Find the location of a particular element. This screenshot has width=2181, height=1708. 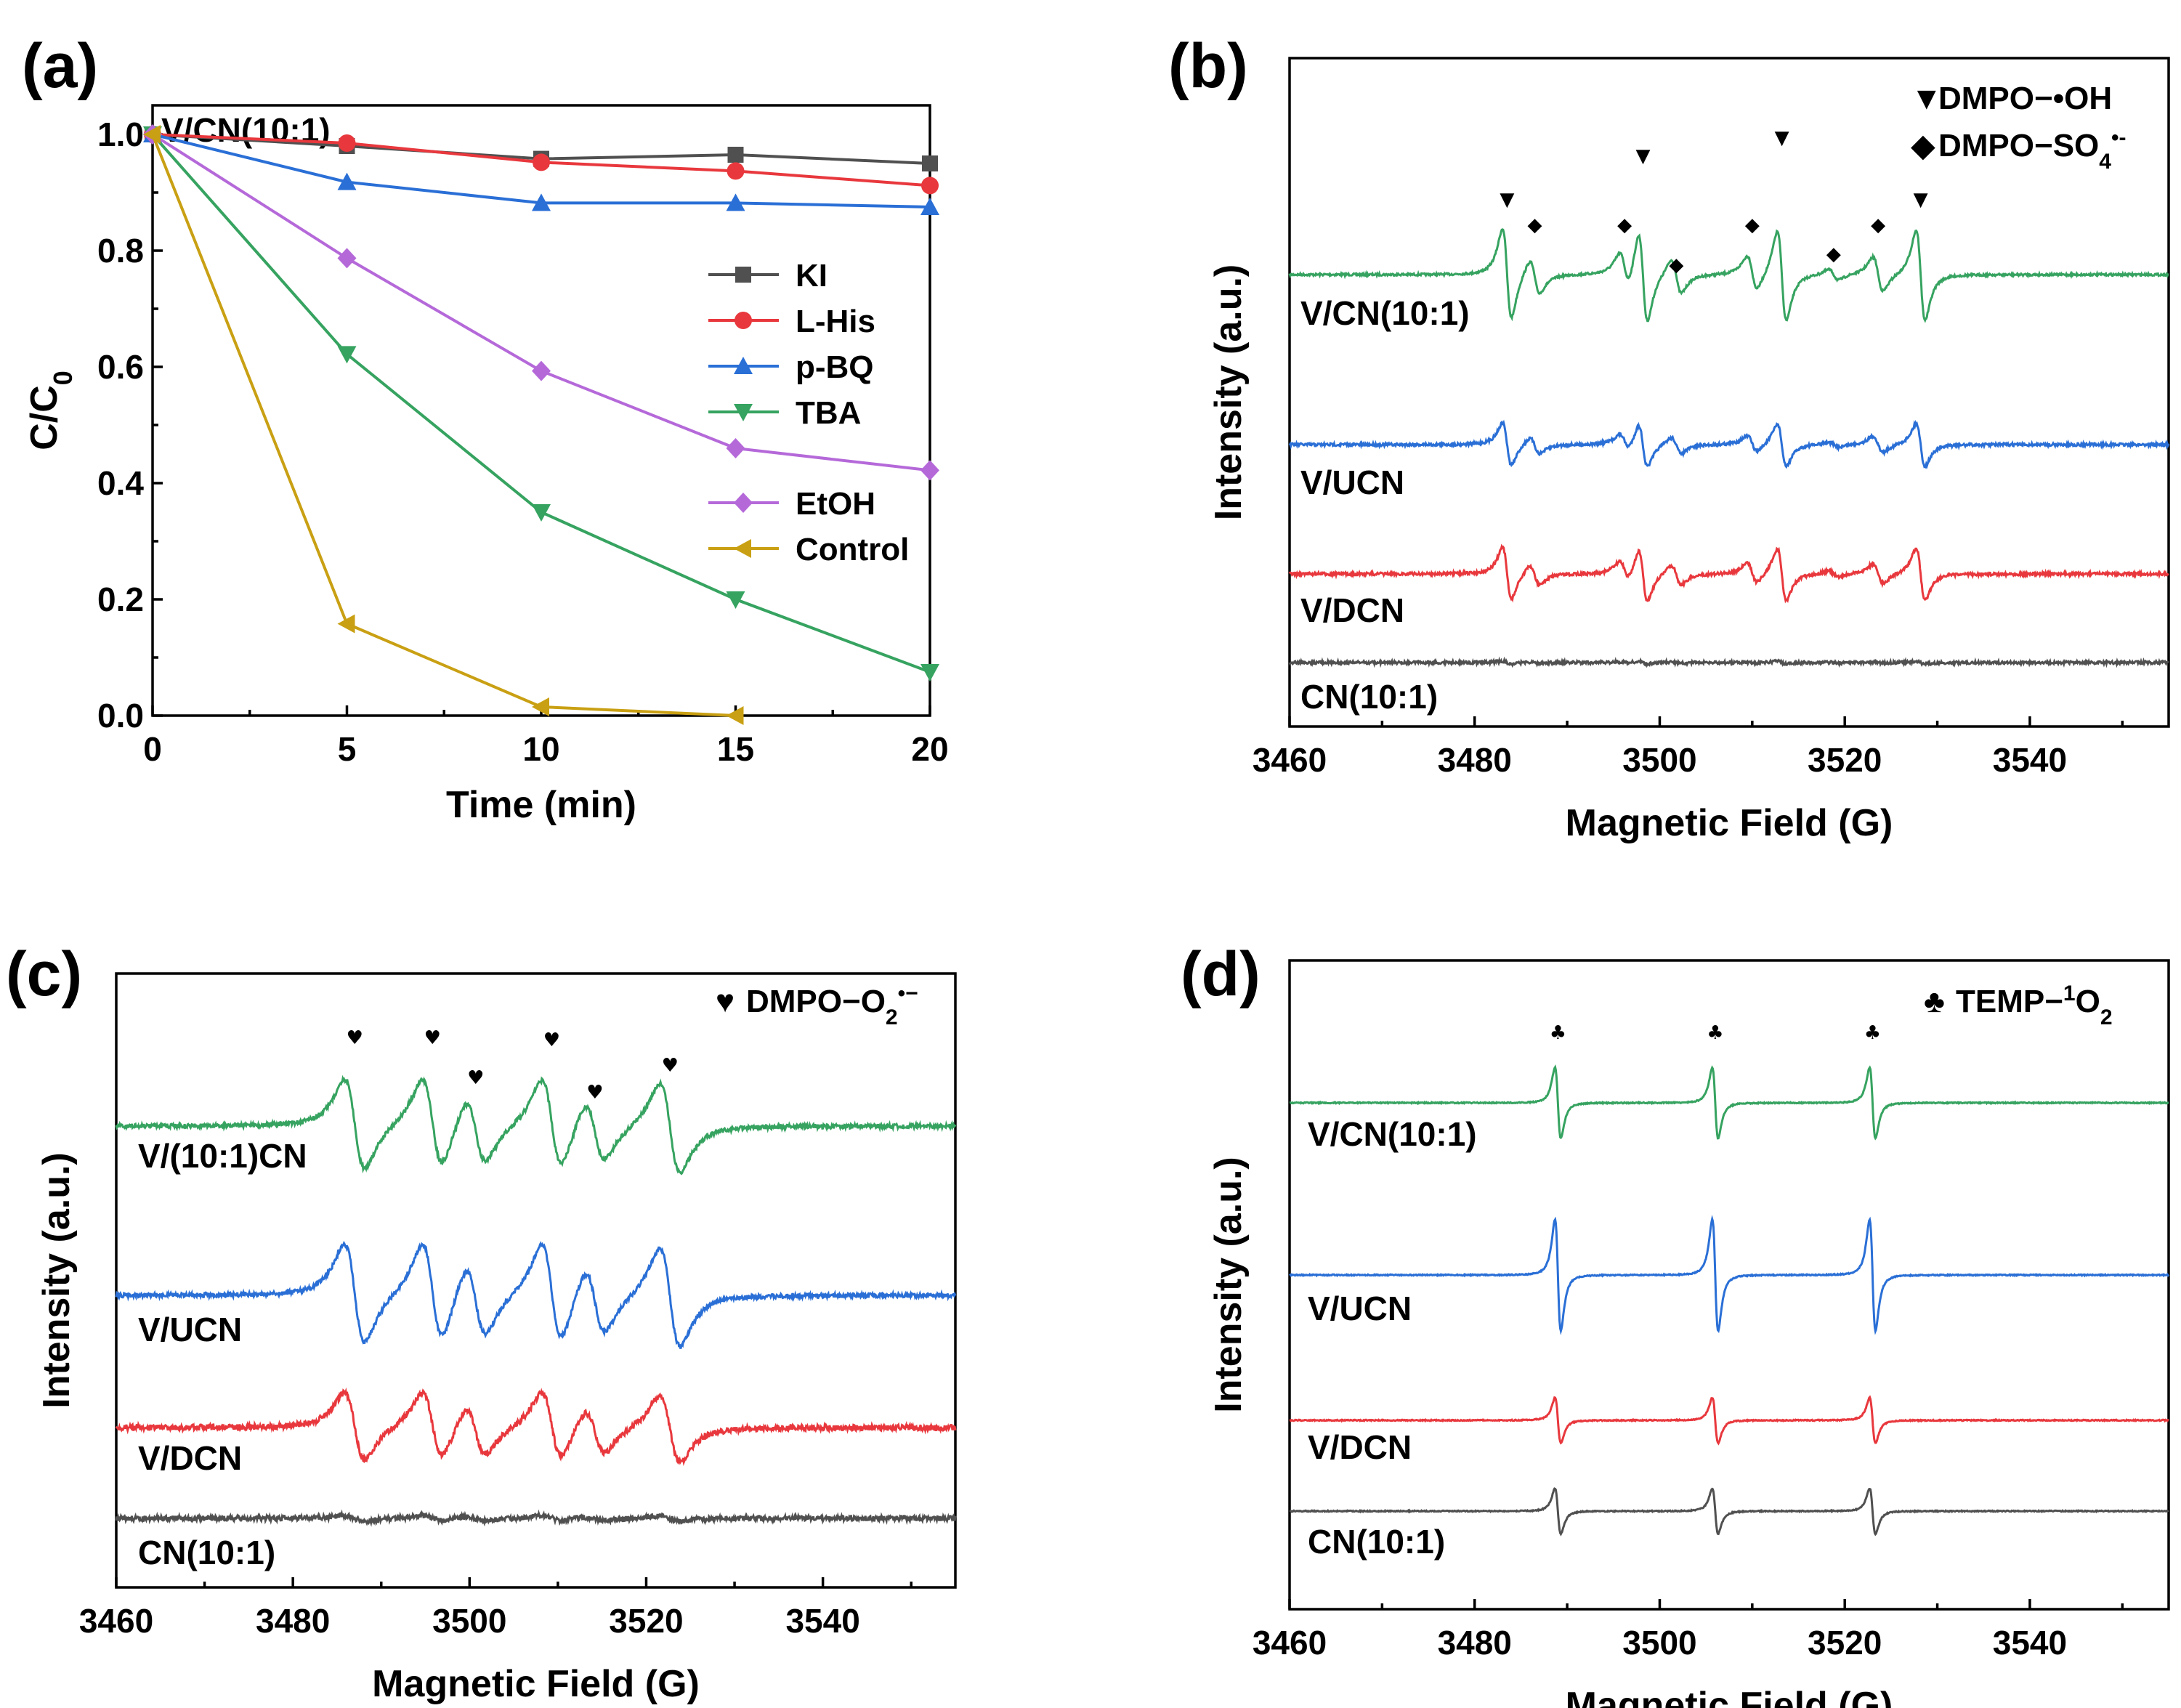

y-tick-label: 0.4 is located at coordinates (120, 483).